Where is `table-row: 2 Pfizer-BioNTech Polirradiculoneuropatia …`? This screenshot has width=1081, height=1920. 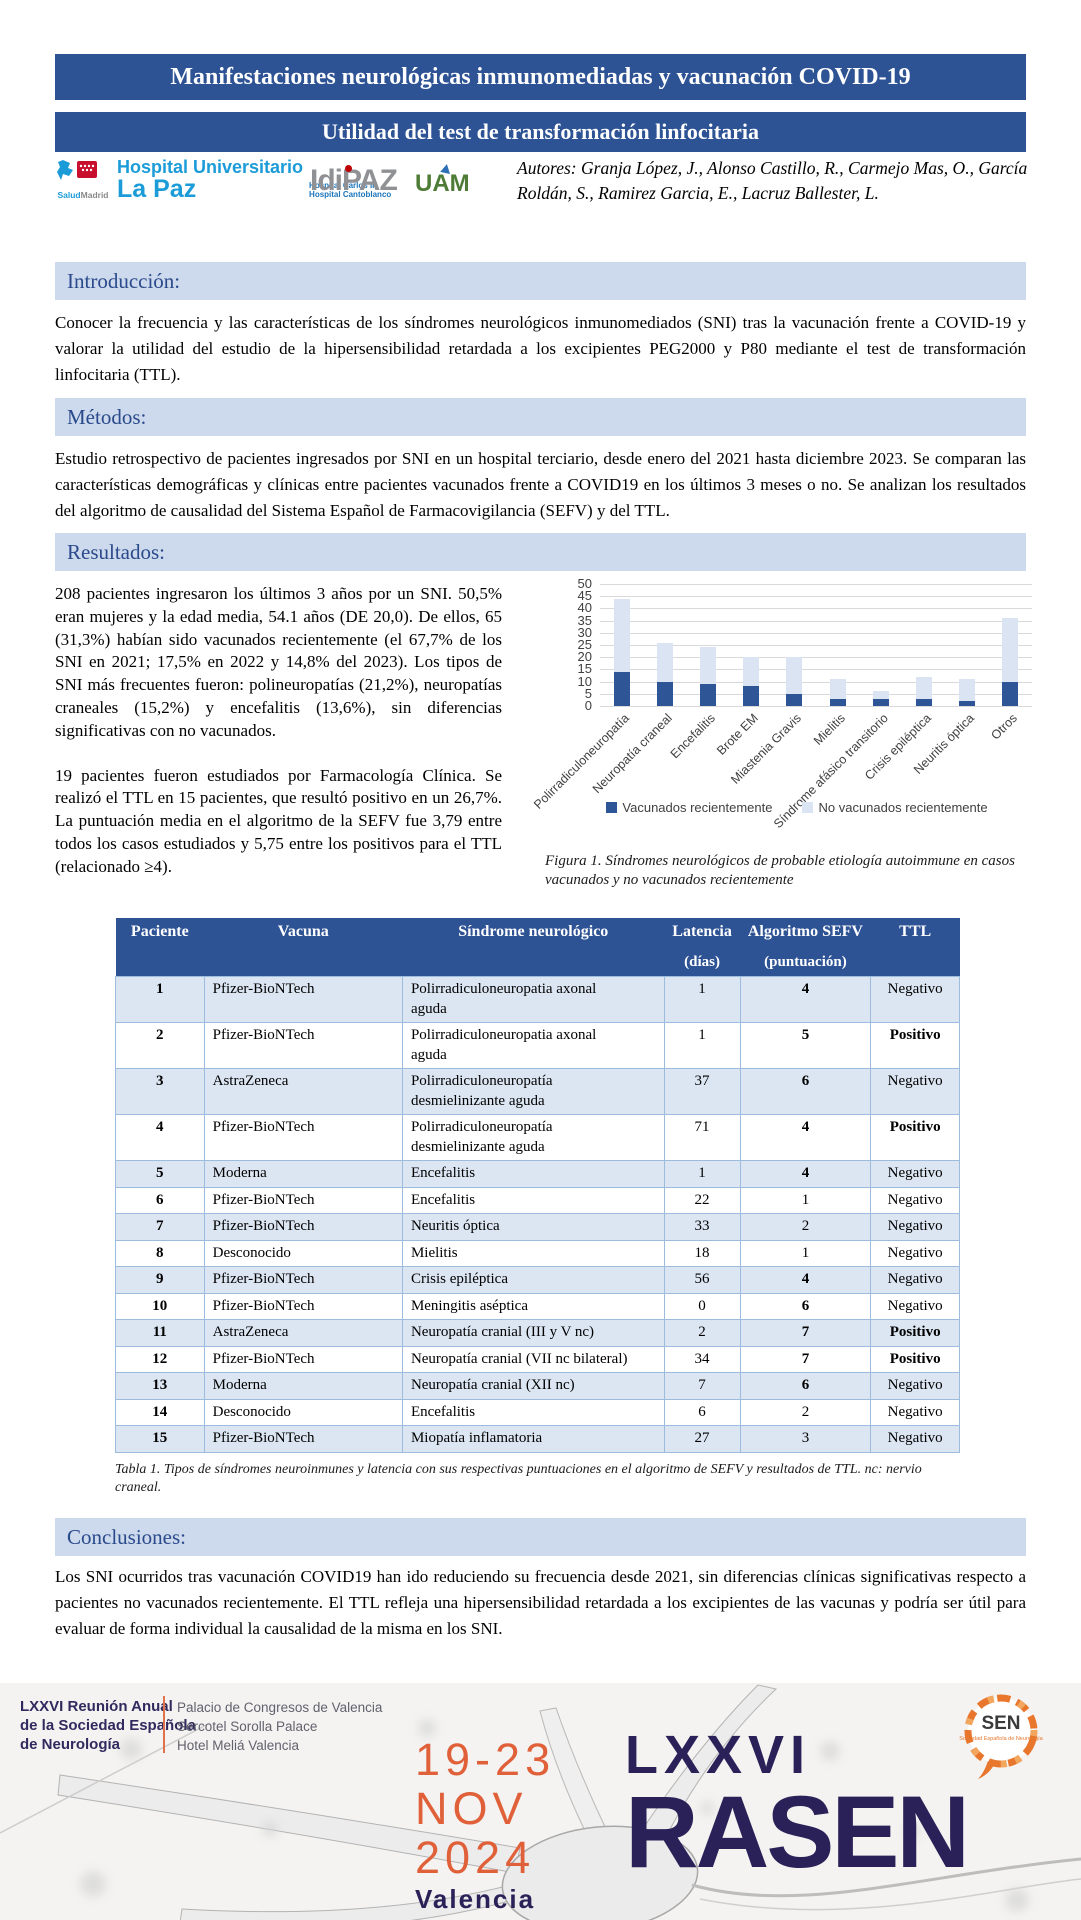
table-row: 2 Pfizer-BioNTech Polirradiculoneuropatia … is located at coordinates (537, 1045).